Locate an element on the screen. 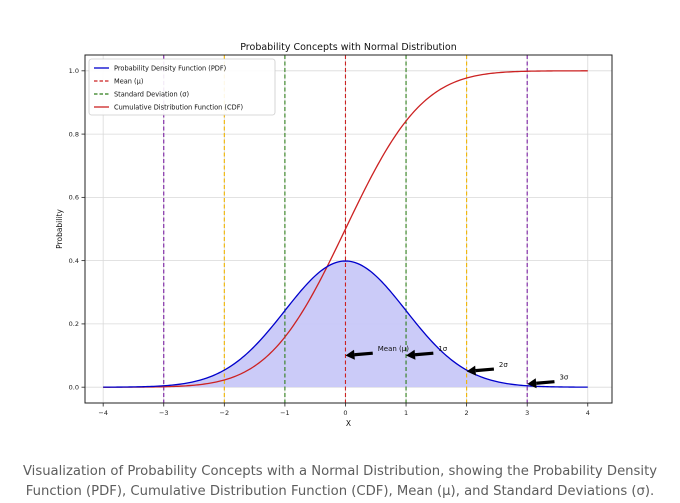 Image resolution: width=680 pixels, height=503 pixels. annotations-layer: Mean (μ) 1σ 2σ 3σ is located at coordinates (457, 367).